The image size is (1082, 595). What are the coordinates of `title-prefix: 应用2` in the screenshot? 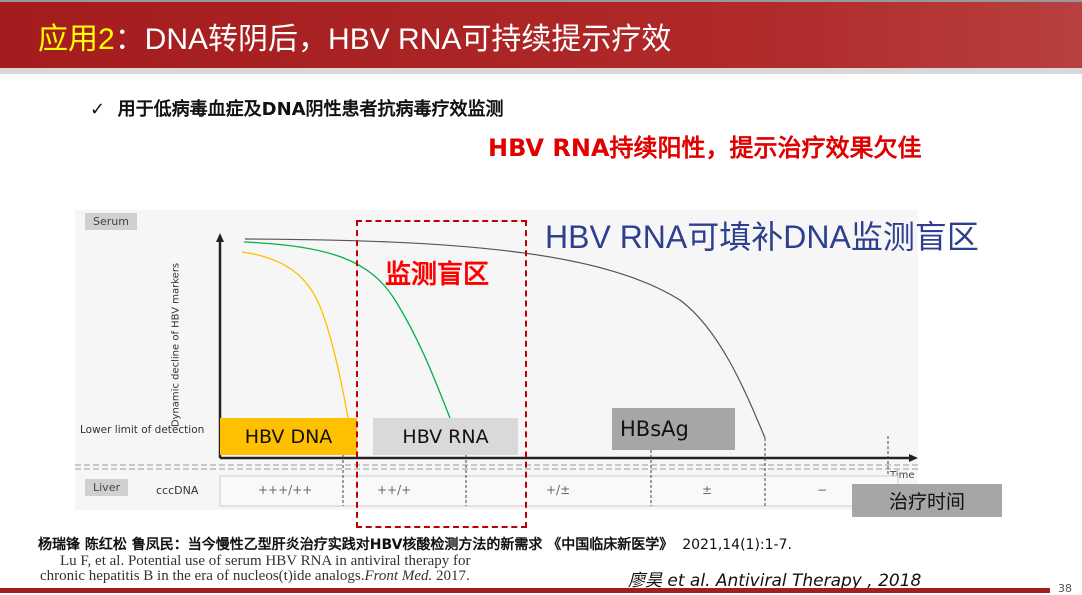 It's located at (76, 39).